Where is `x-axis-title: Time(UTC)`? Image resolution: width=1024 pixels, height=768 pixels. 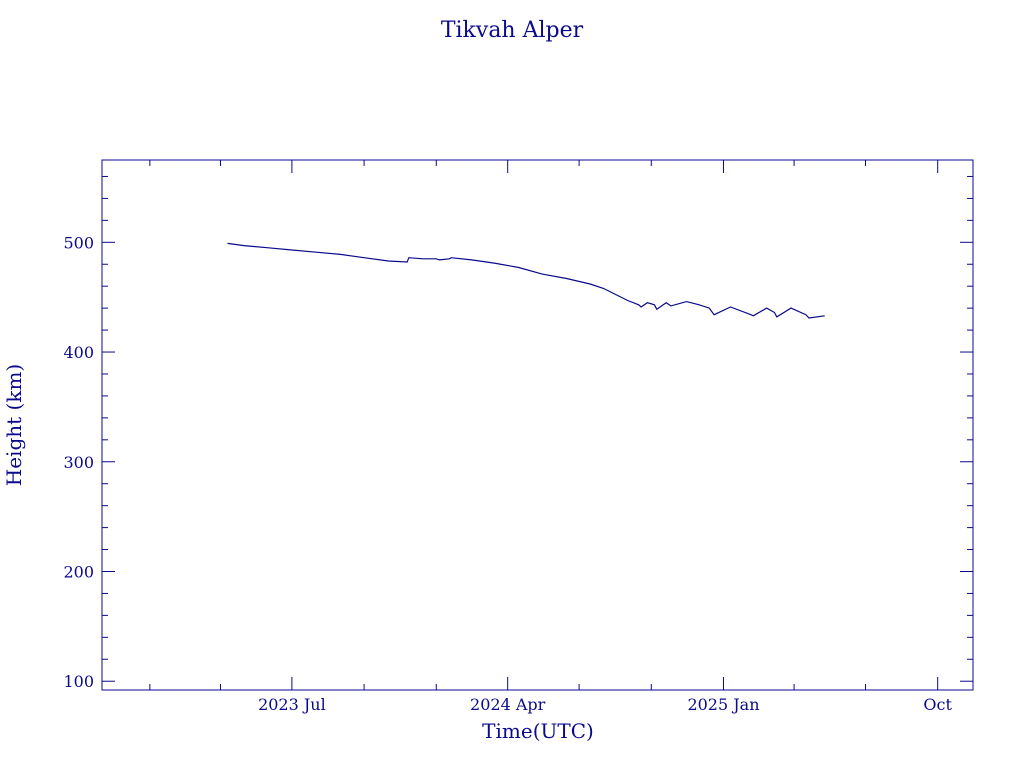
x-axis-title: Time(UTC) is located at coordinates (538, 731).